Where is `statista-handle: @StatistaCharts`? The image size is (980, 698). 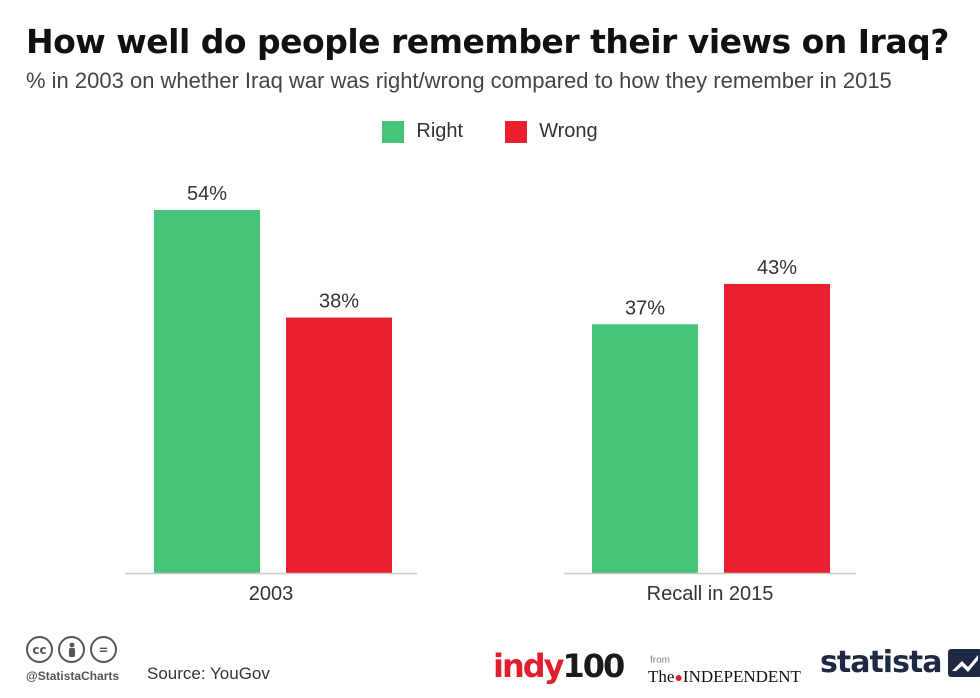 statista-handle: @StatistaCharts is located at coordinates (73, 676).